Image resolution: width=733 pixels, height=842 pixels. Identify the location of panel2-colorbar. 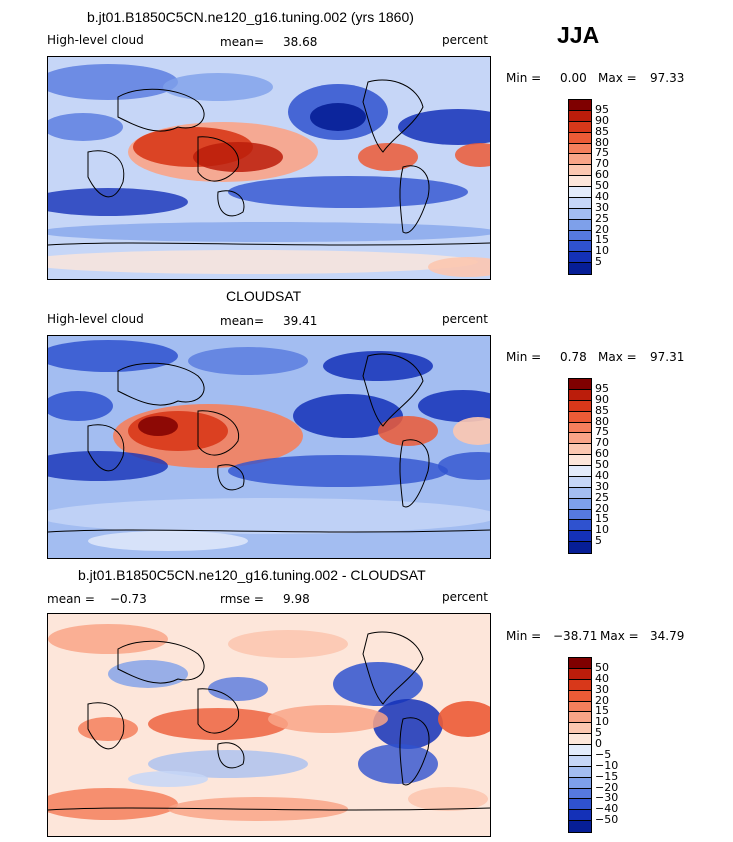
(580, 466).